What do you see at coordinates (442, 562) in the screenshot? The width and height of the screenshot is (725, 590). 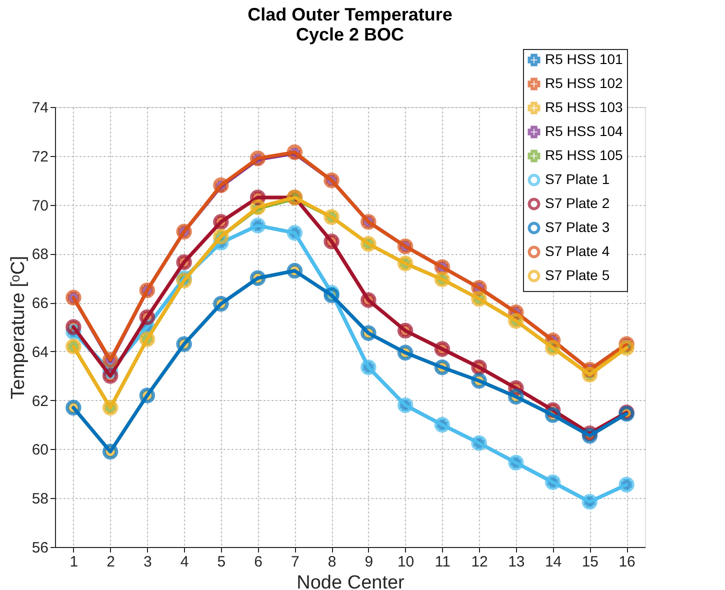 I see `x-tick-label: 11` at bounding box center [442, 562].